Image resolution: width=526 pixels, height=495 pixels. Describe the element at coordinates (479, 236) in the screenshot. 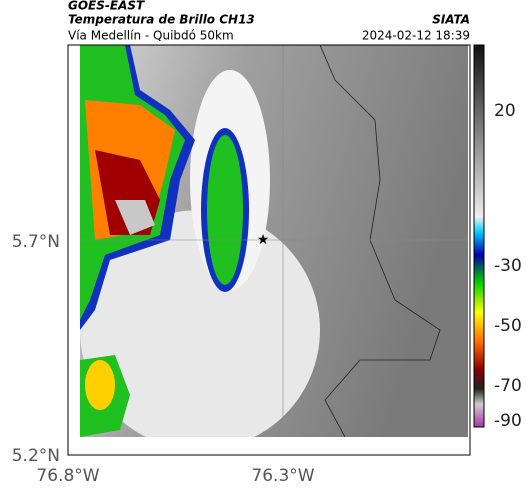

I see `colorbar` at that location.